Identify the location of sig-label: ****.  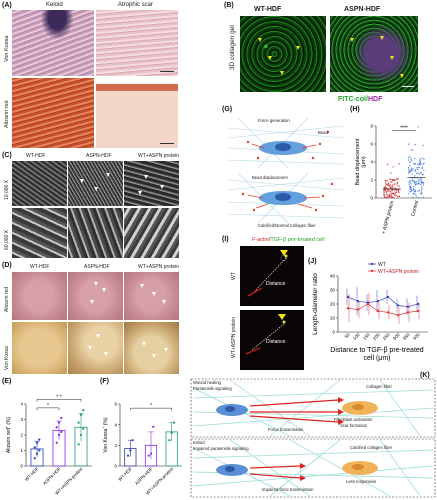
(404, 129).